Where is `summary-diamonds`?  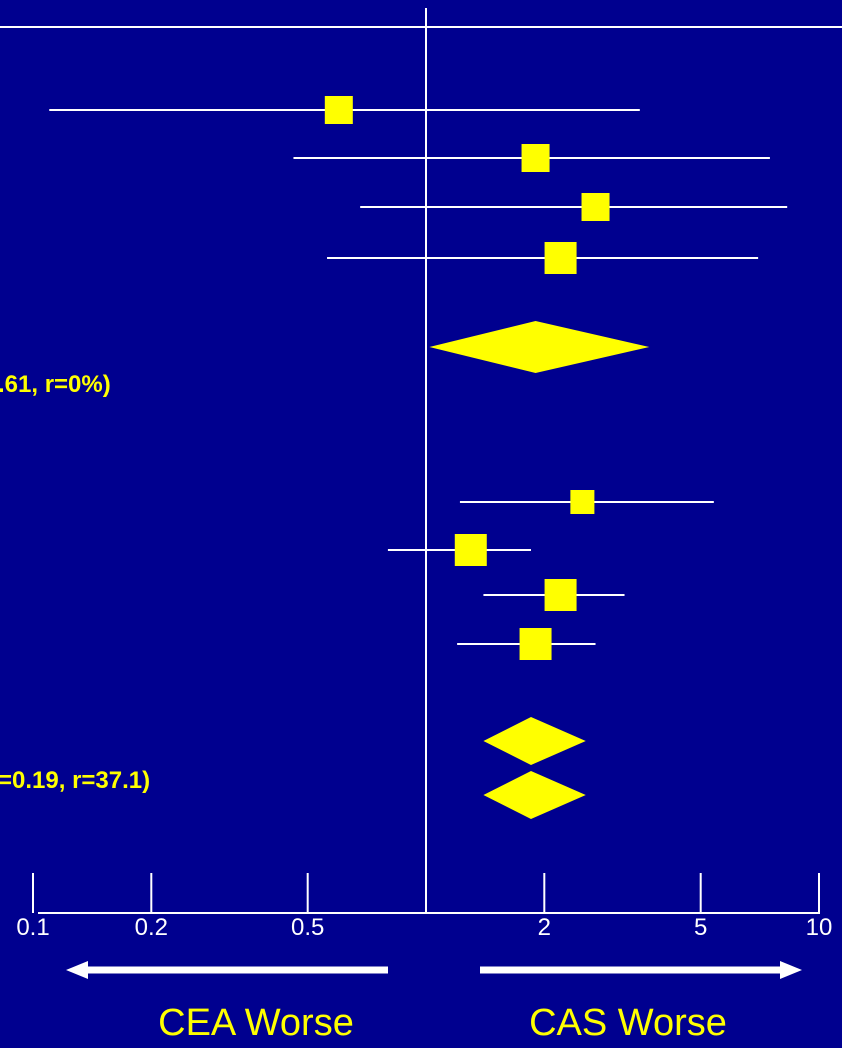
summary-diamonds is located at coordinates (539, 570).